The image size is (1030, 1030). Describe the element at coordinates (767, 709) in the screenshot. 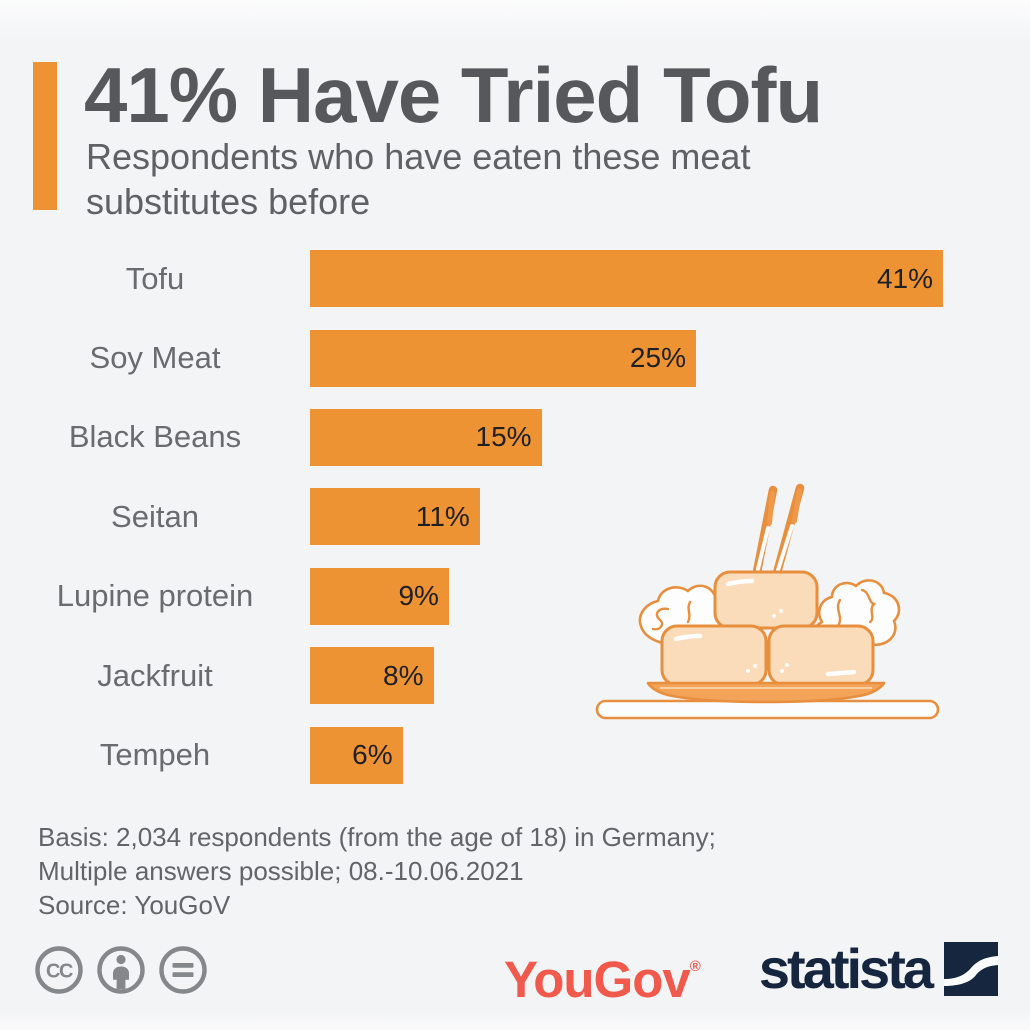

I see `serving-tray` at that location.